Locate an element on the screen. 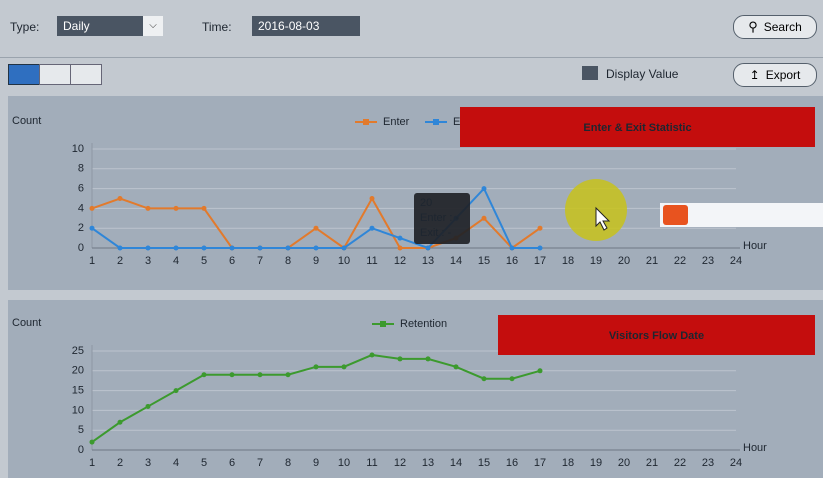  legend-label: Enter is located at coordinates (396, 122).